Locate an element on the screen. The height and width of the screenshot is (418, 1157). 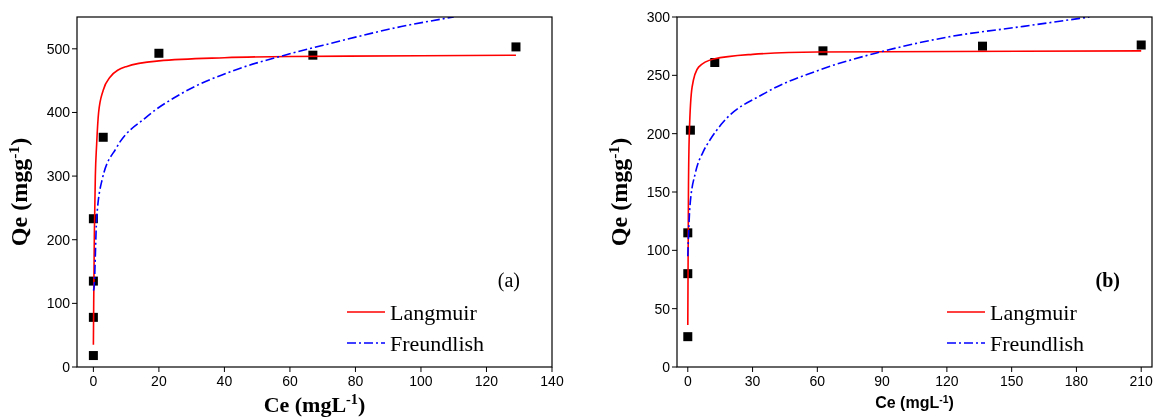
x-tick-label: 150 is located at coordinates (1011, 381).